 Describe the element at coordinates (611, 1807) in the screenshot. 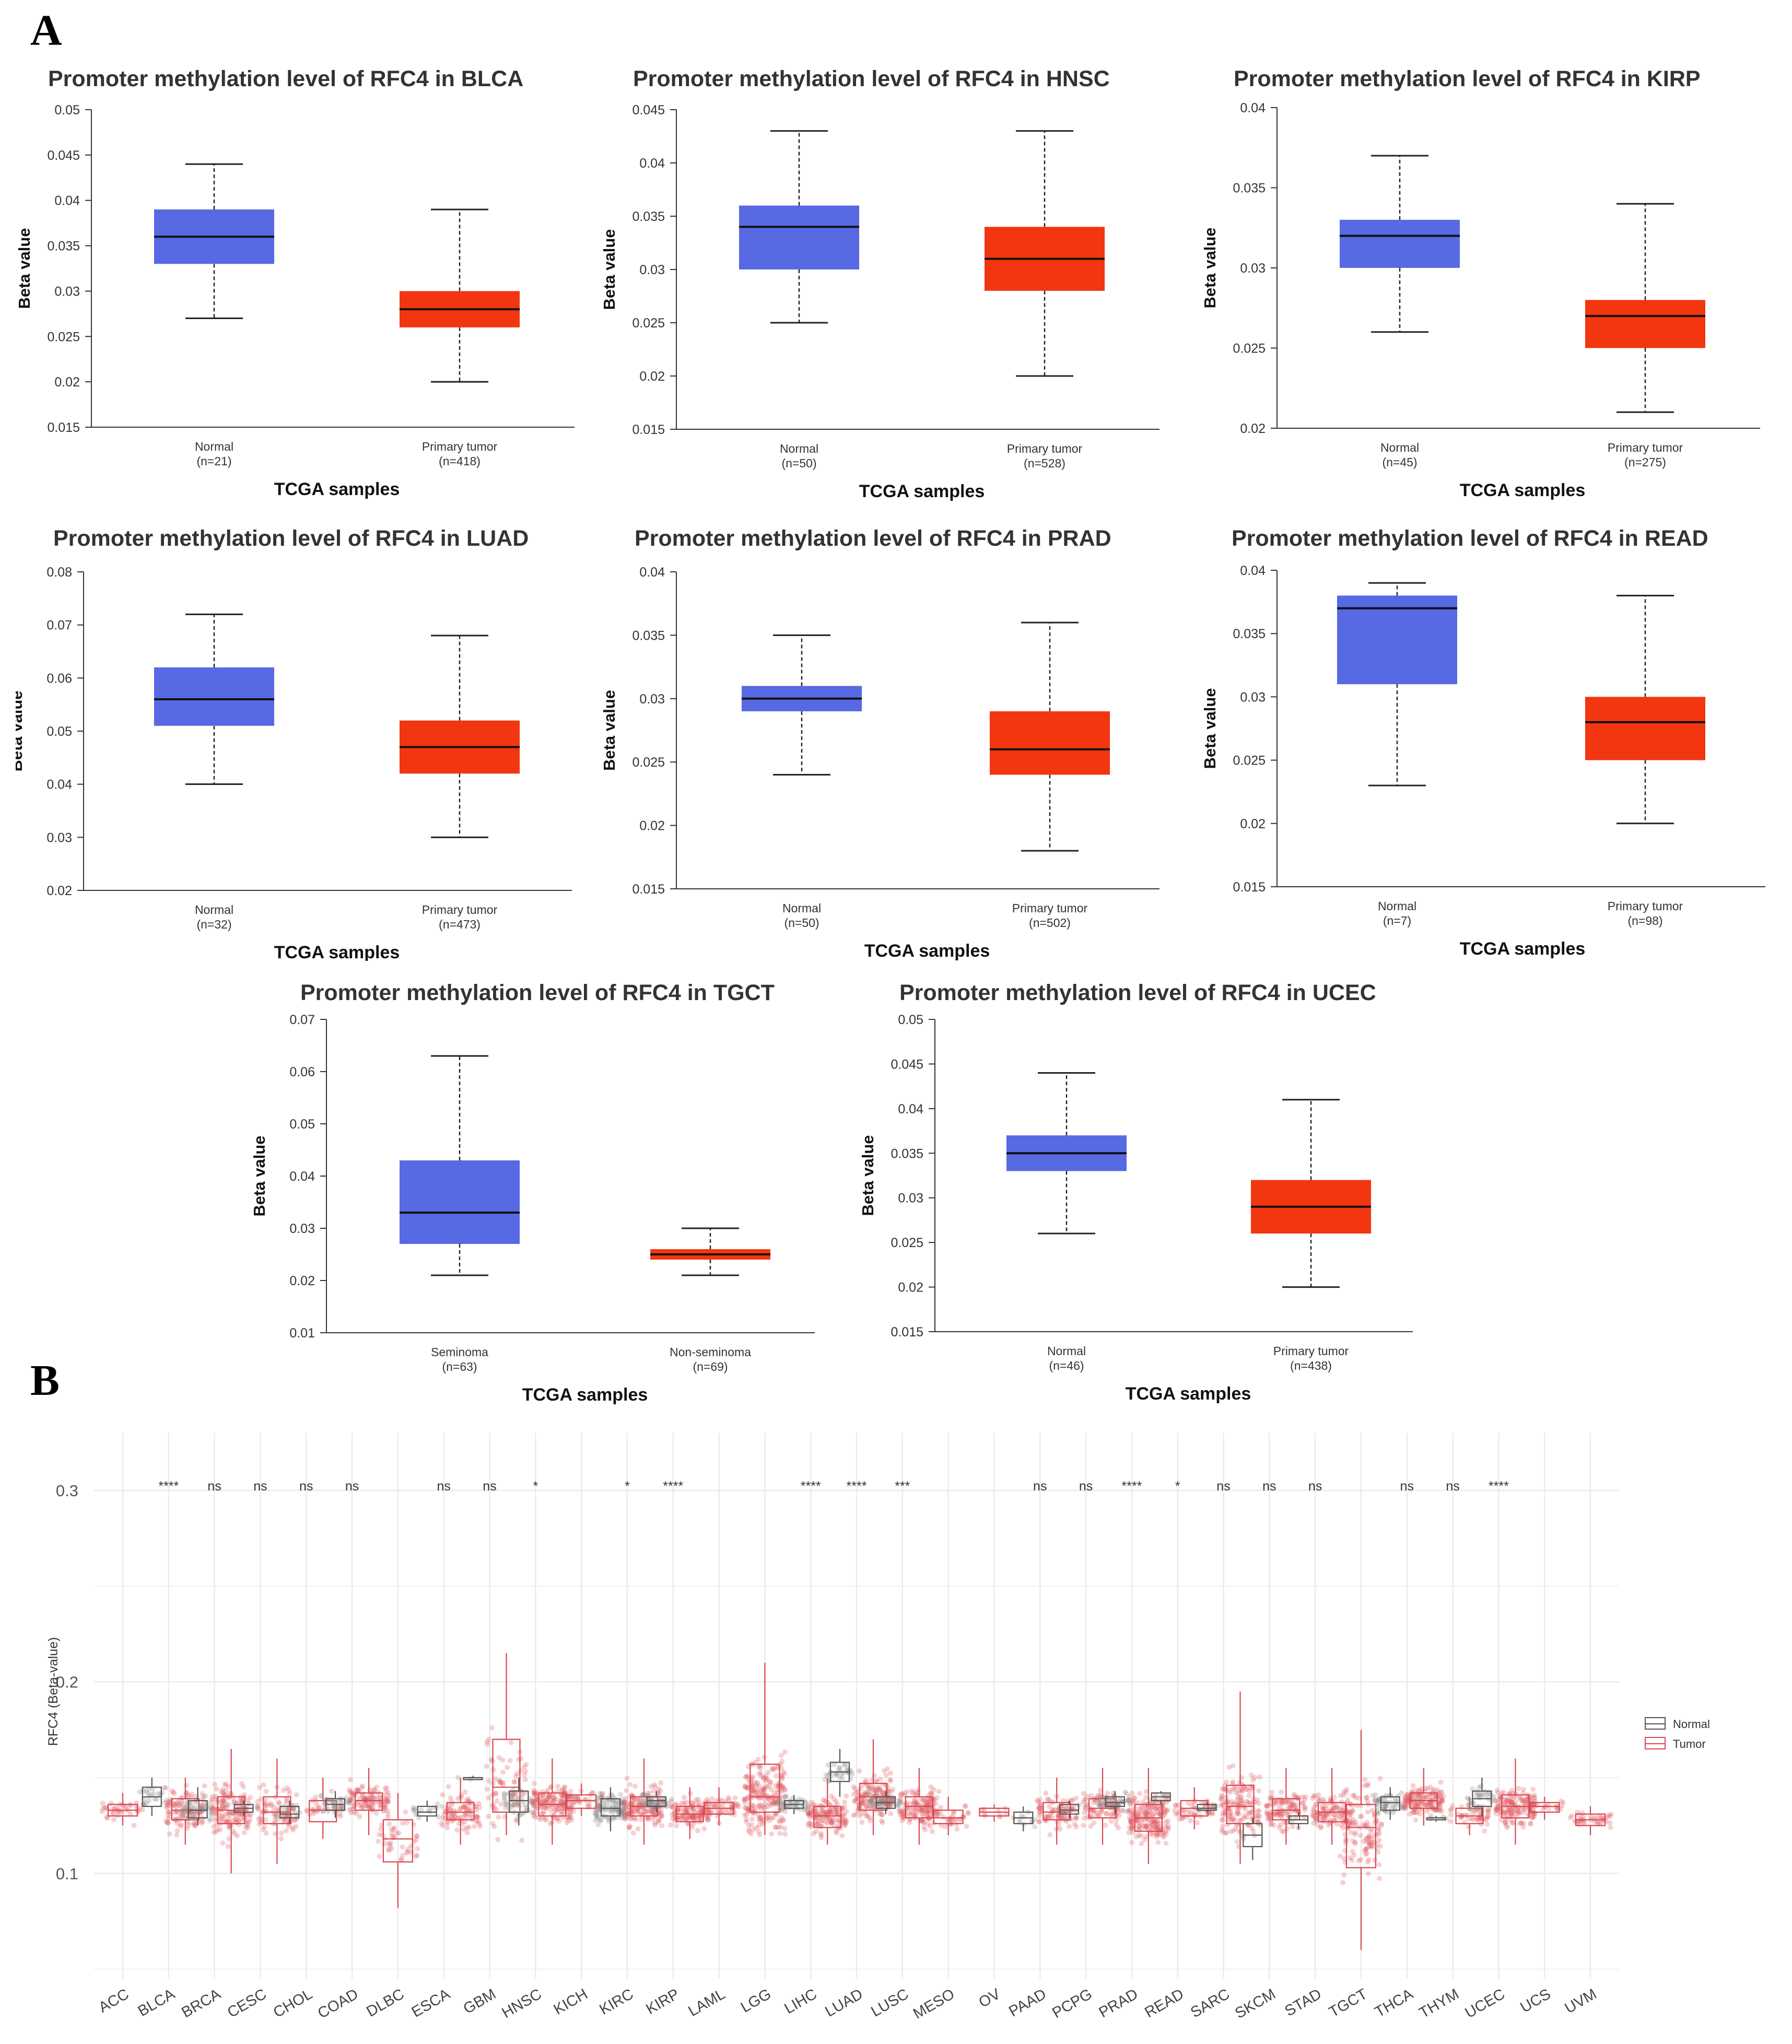

I see `box` at that location.